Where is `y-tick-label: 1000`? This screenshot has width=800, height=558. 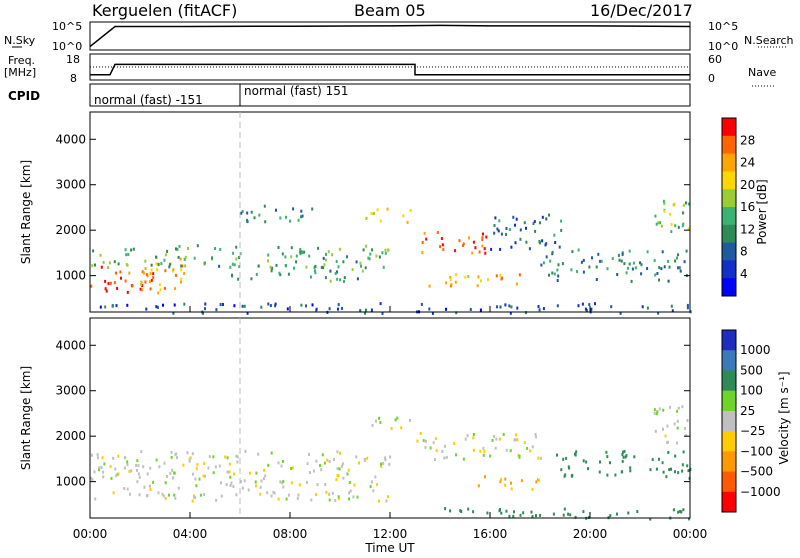 y-tick-label: 1000 is located at coordinates (70, 482).